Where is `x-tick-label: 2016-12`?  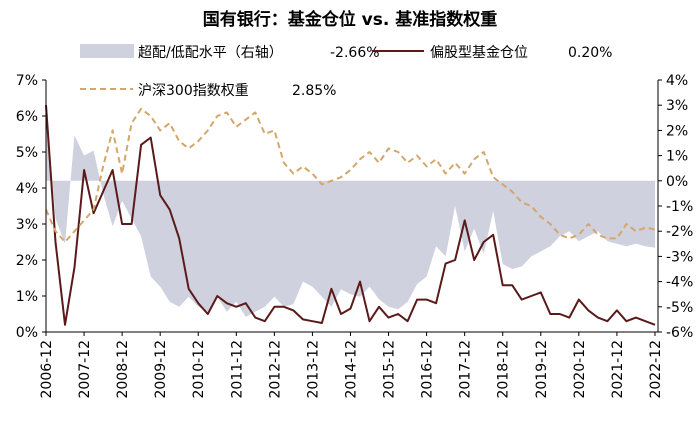 x-tick-label: 2016-12 is located at coordinates (428, 369).